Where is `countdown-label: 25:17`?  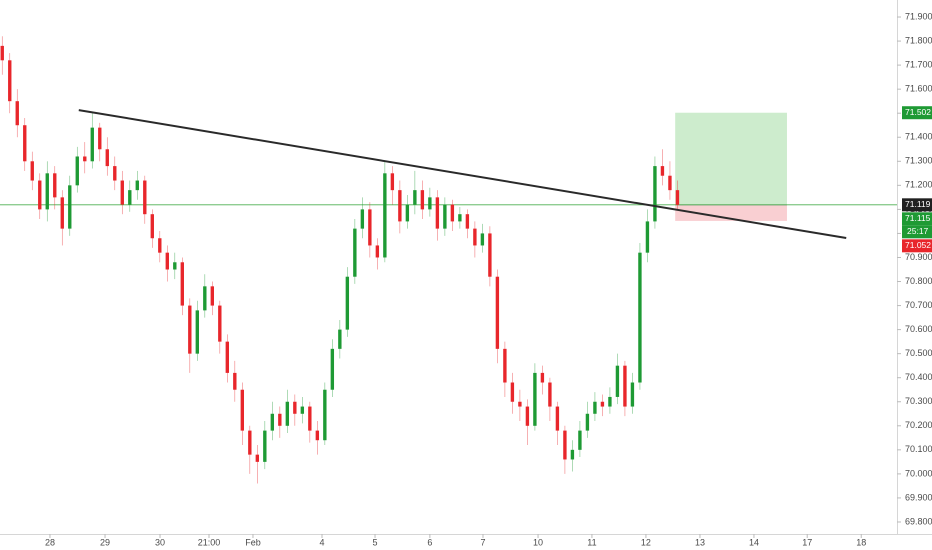
countdown-label: 25:17 is located at coordinates (918, 231).